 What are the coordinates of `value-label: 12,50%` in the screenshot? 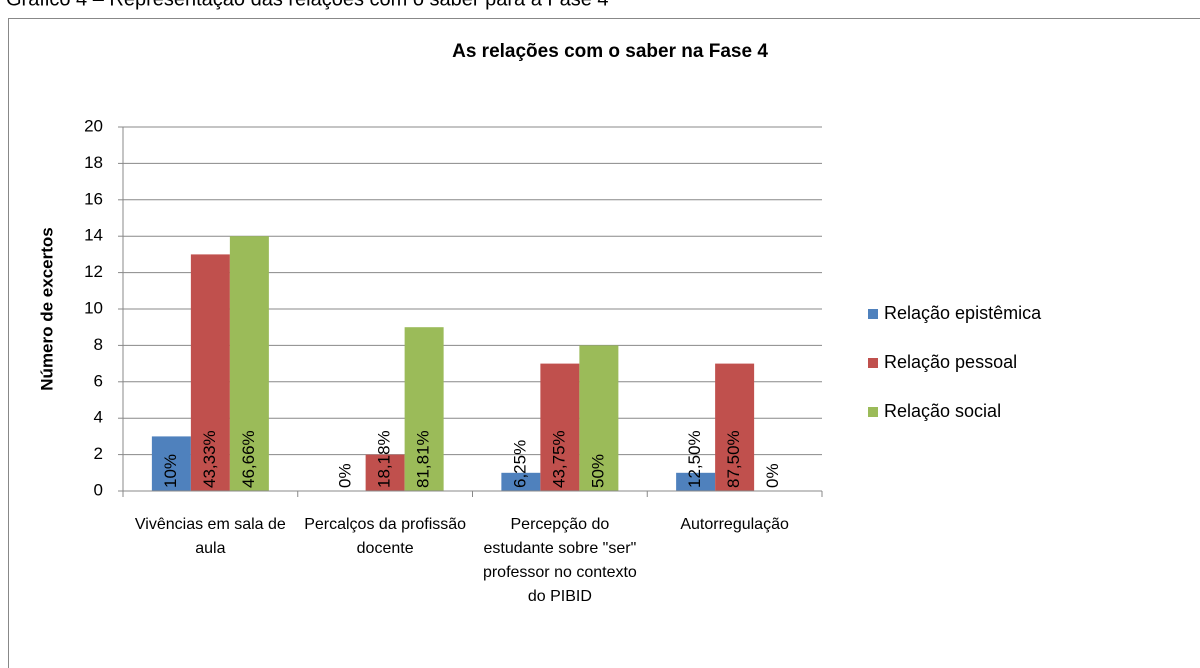 It's located at (694, 459).